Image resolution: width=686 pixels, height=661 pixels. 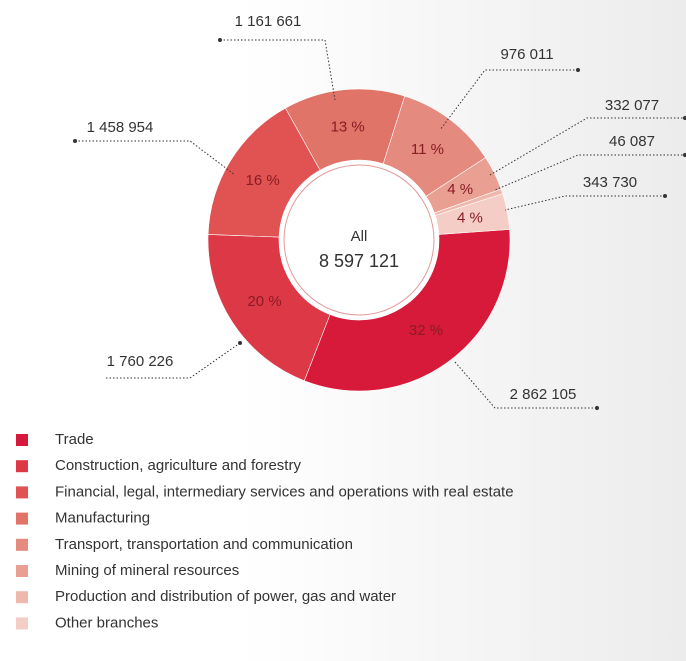 I want to click on percent-label: 32 %, so click(x=426, y=330).